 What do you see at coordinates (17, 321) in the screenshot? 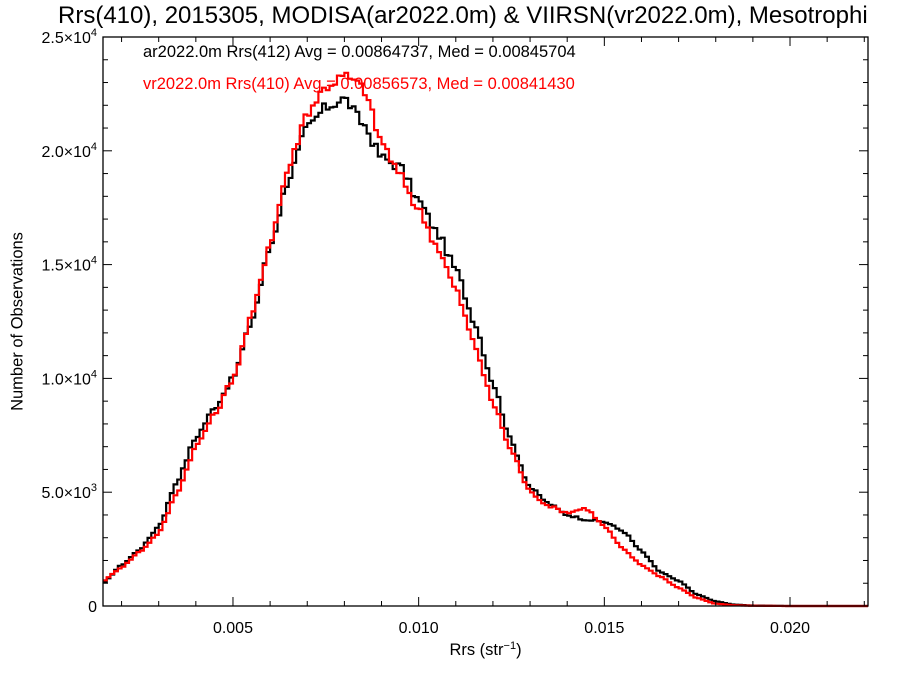
I see `y-axis-label: Number of Observations` at bounding box center [17, 321].